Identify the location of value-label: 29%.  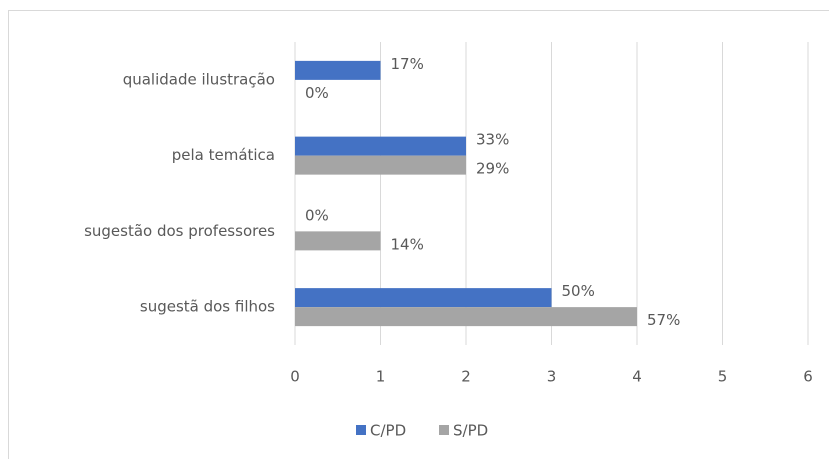
(492, 169).